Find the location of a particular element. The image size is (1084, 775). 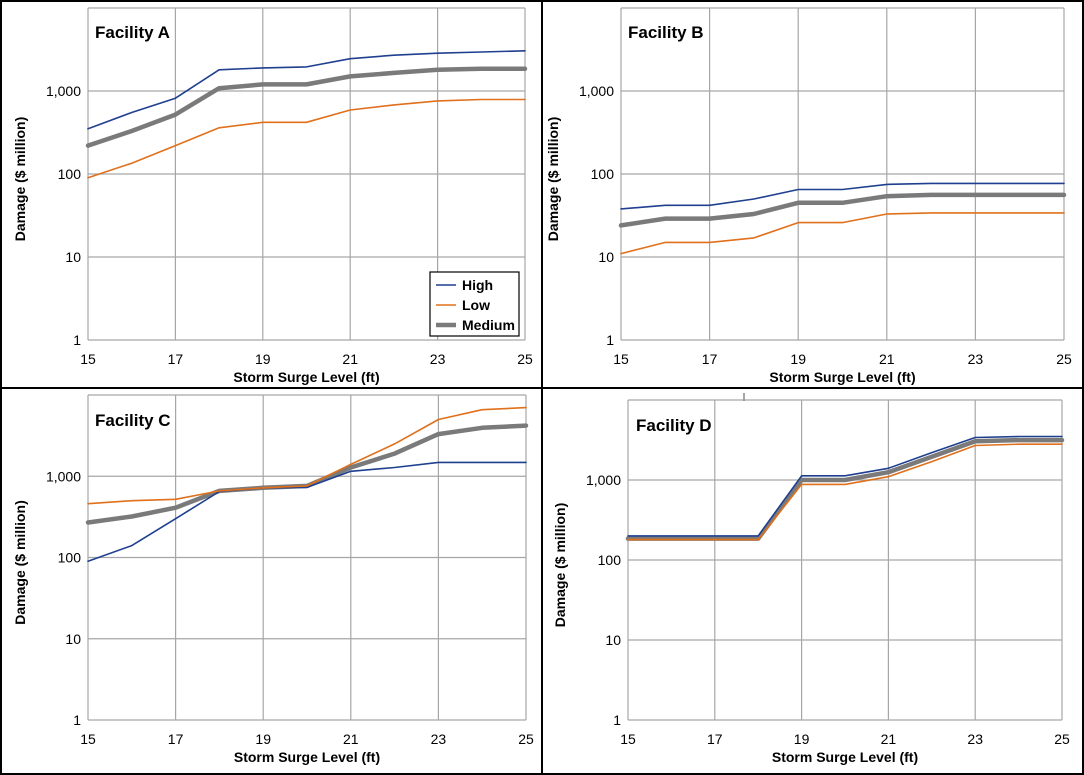

facility-d-series-medium-line is located at coordinates (845, 489).